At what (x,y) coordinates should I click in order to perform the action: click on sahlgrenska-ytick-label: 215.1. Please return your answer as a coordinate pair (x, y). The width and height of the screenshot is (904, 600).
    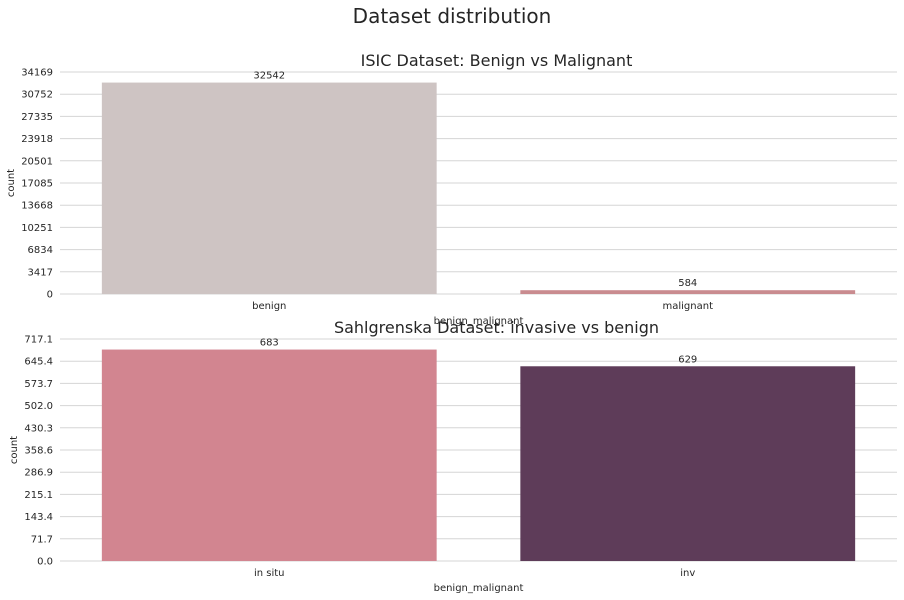
    Looking at the image, I should click on (38, 495).